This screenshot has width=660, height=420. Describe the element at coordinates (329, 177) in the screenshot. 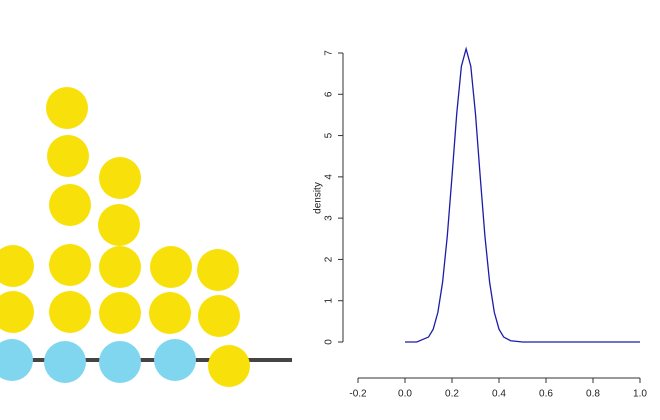

I see `y-tick-label: 4` at that location.